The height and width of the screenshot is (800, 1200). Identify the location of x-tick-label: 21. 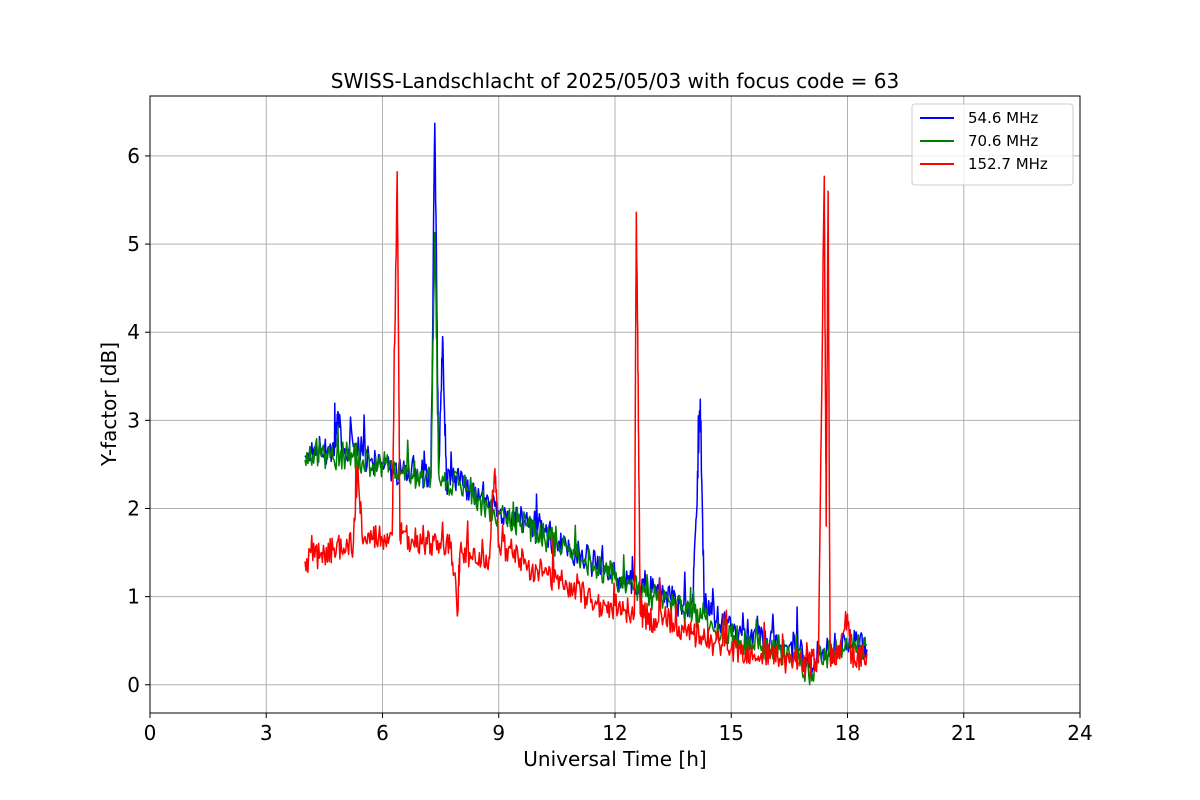
(963, 733).